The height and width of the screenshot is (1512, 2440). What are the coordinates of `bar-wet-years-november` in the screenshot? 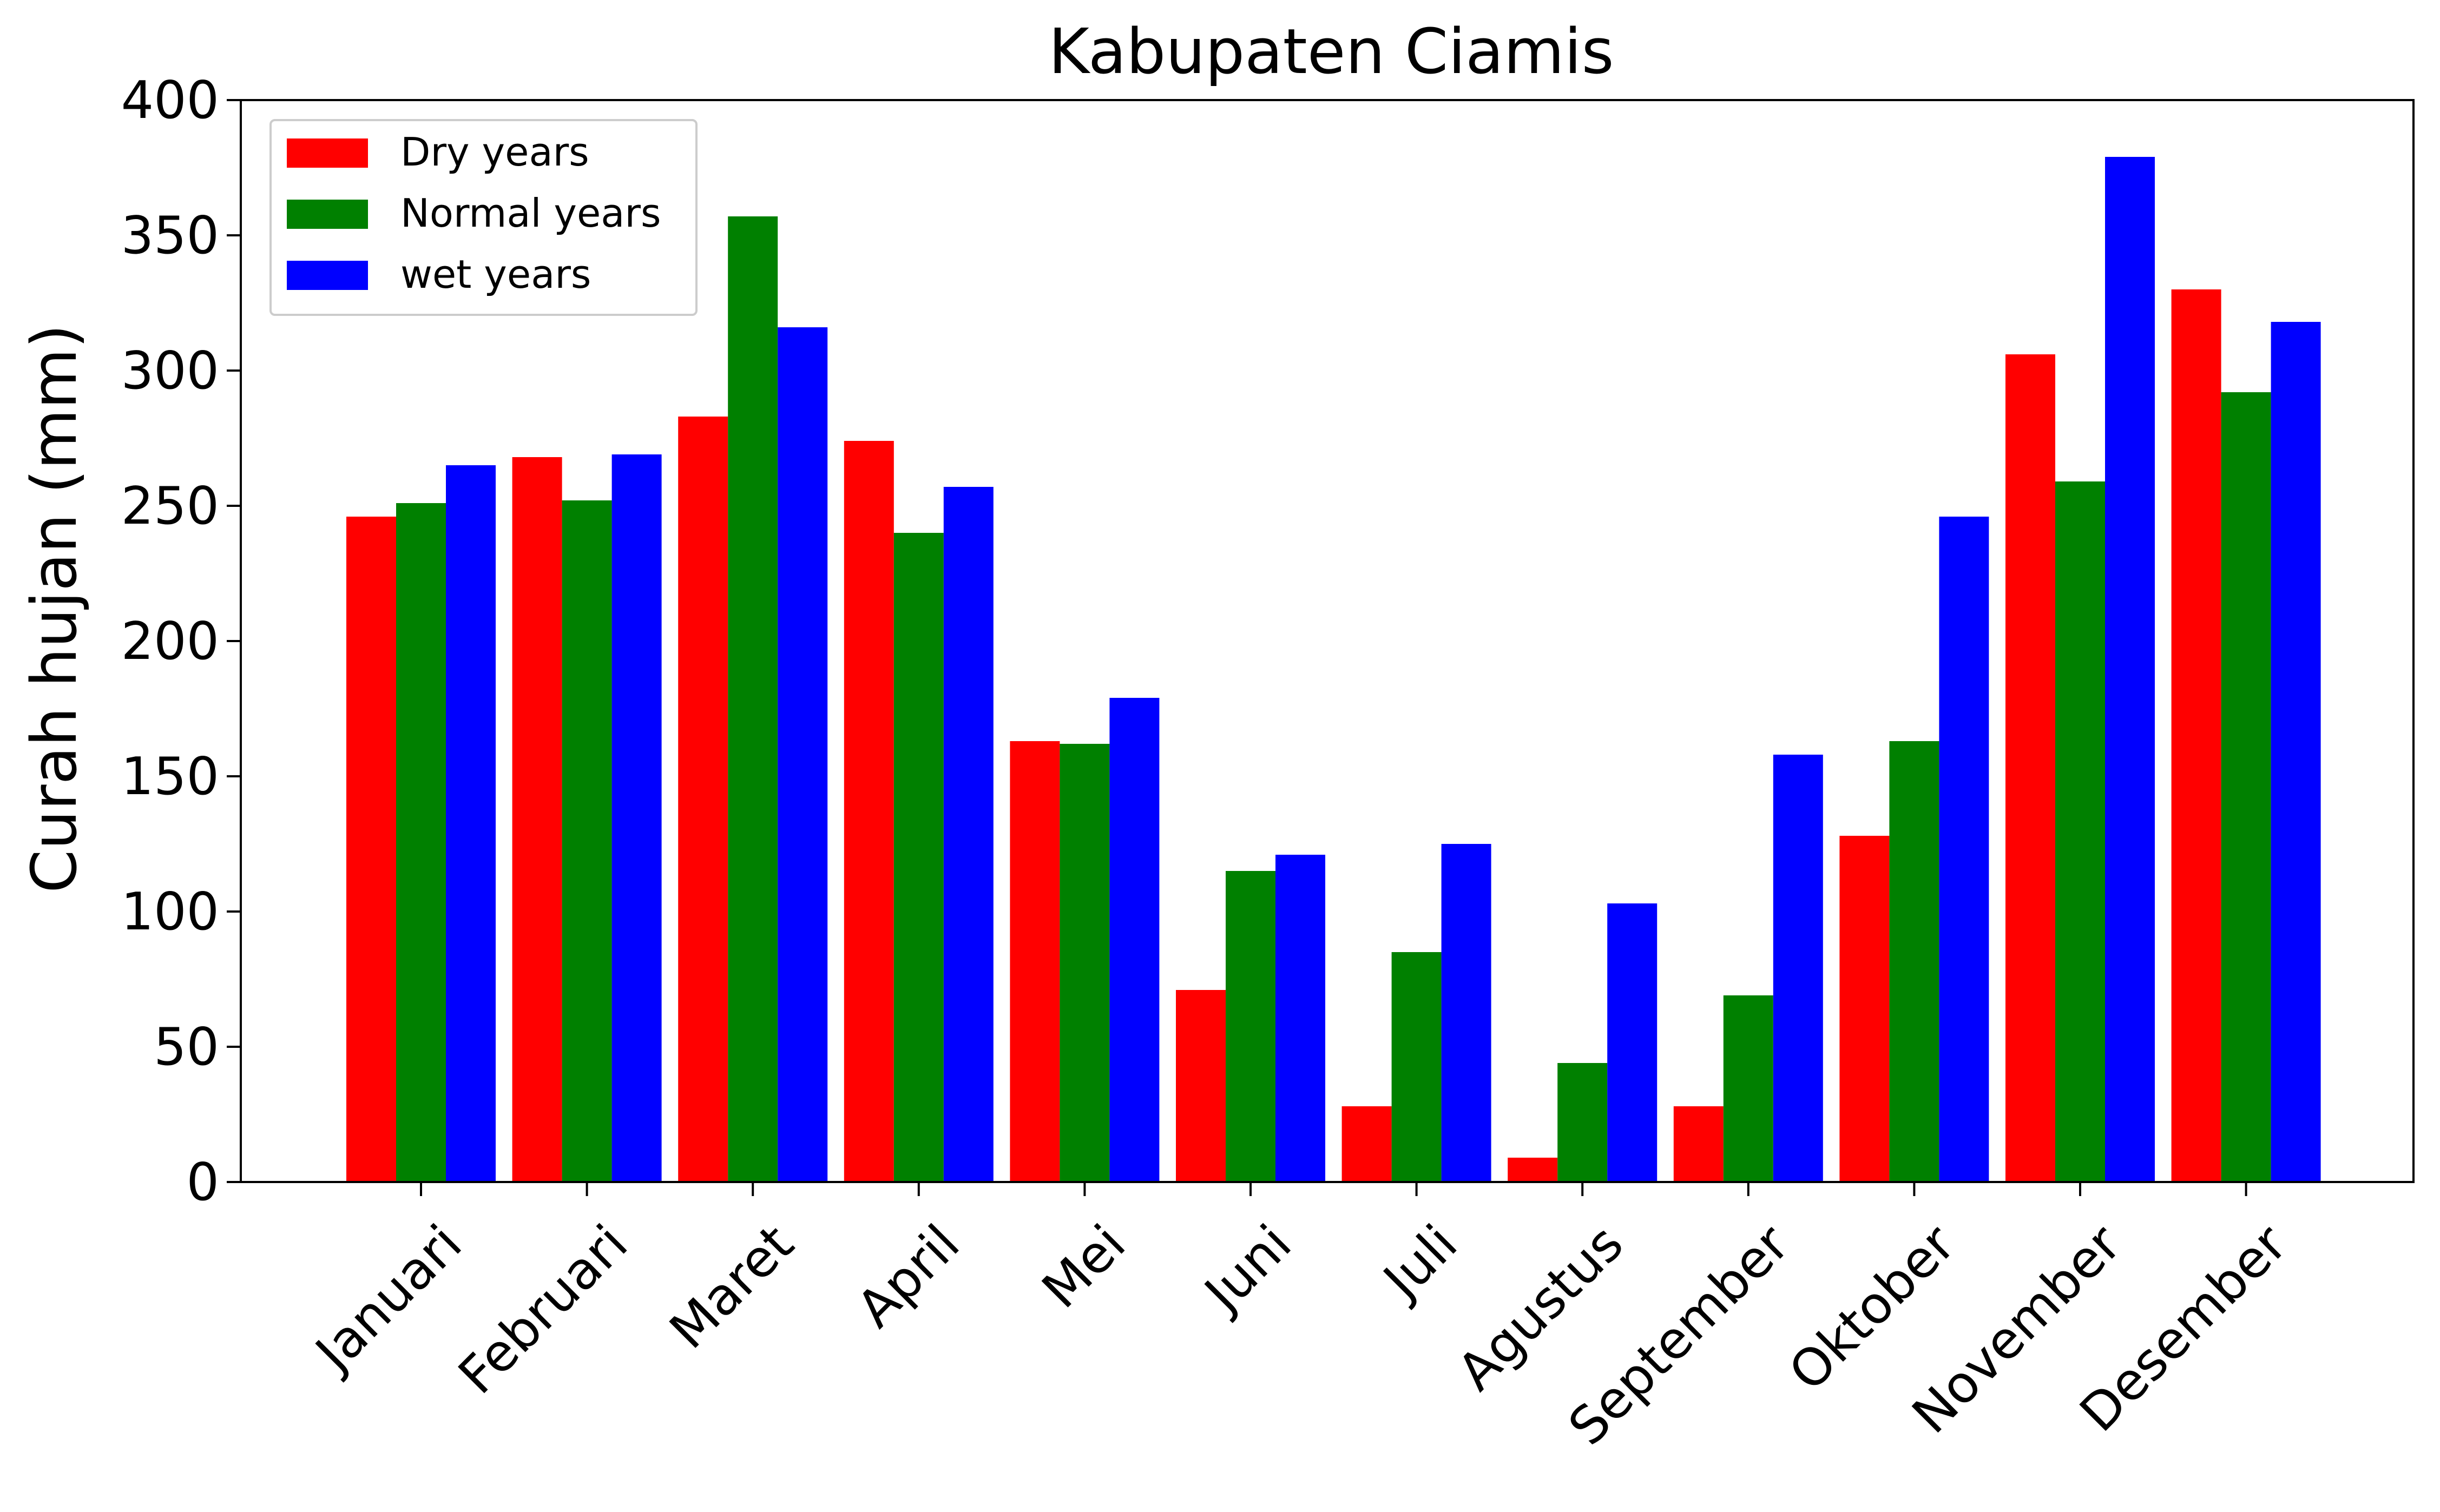 It's located at (2130, 669).